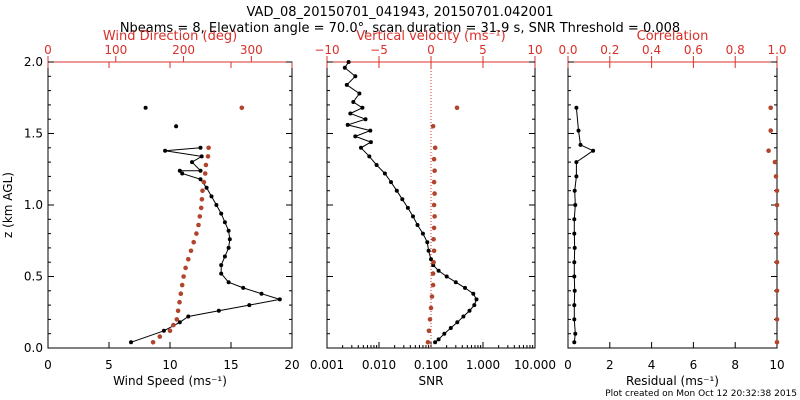 Image resolution: width=800 pixels, height=400 pixels. What do you see at coordinates (33, 62) in the screenshot?
I see `y-tick-label: 2.0` at bounding box center [33, 62].